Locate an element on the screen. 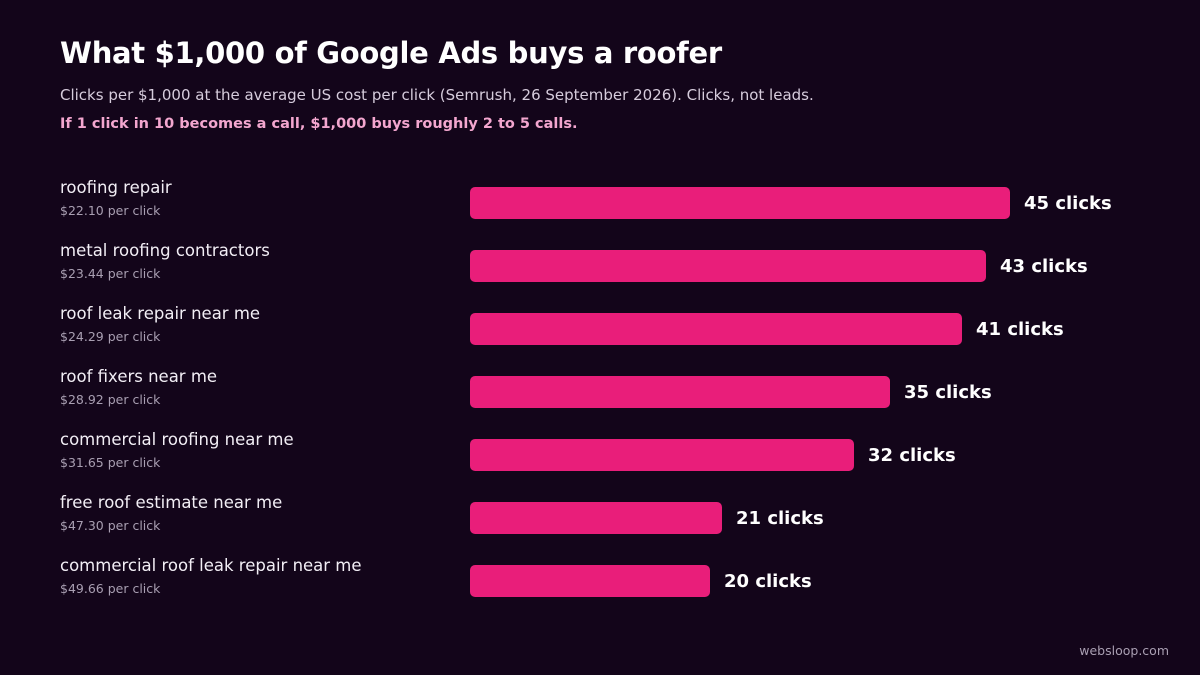 Image resolution: width=1200 pixels, height=675 pixels. bar-value-label: 45 clicks is located at coordinates (1068, 203).